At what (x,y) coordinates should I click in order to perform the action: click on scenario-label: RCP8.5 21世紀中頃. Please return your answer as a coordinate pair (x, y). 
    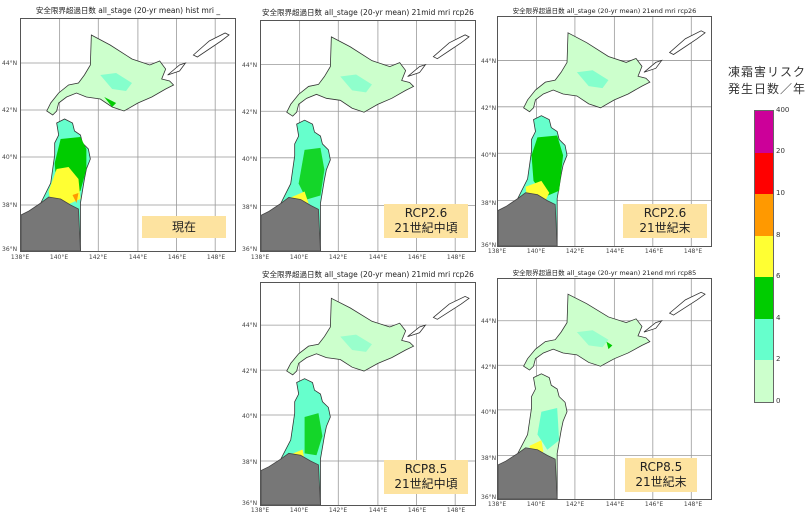
    Looking at the image, I should click on (426, 477).